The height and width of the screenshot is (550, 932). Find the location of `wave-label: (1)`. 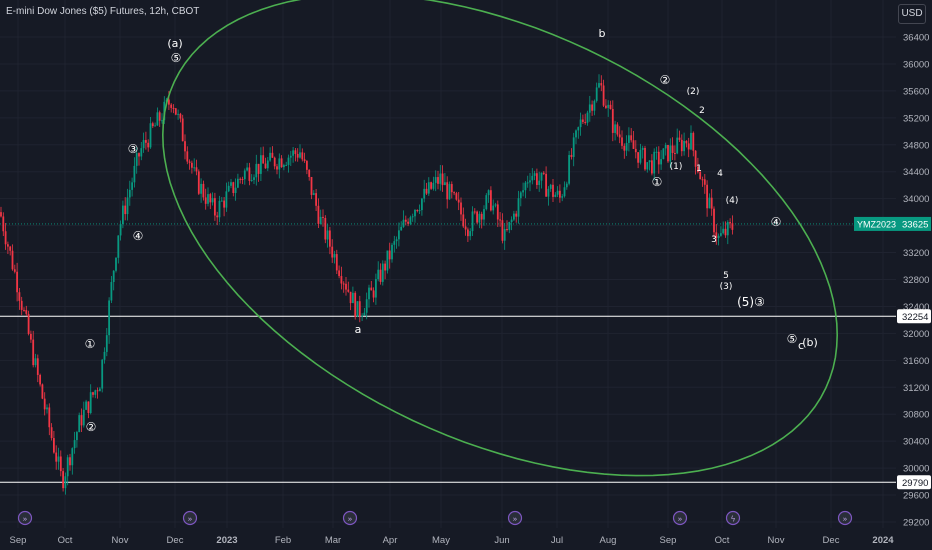

wave-label: (1) is located at coordinates (676, 167).